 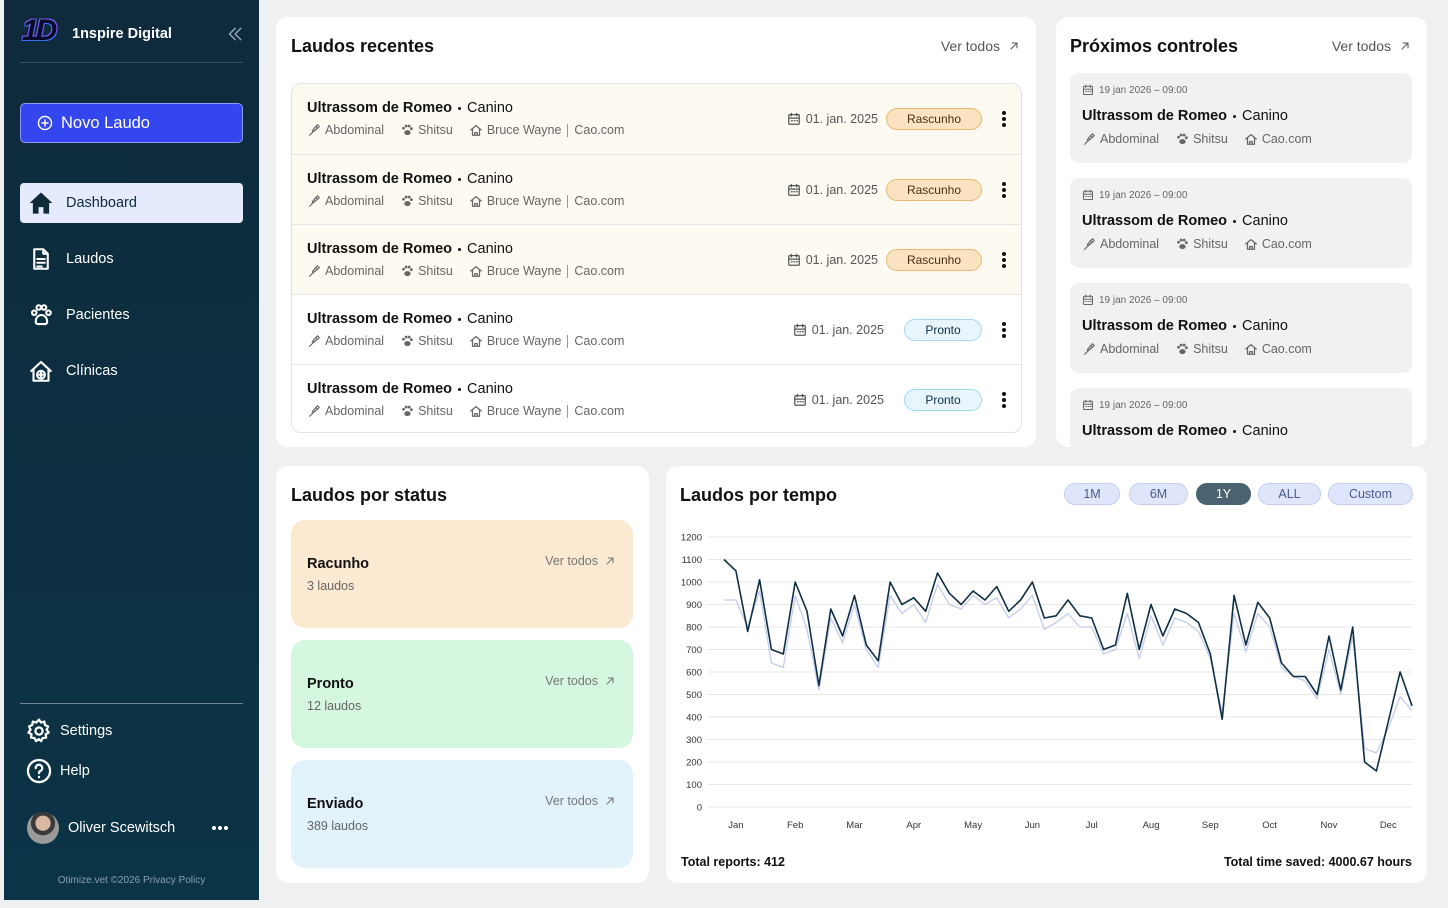 What do you see at coordinates (1154, 46) in the screenshot?
I see `card-title: Próximos controles` at bounding box center [1154, 46].